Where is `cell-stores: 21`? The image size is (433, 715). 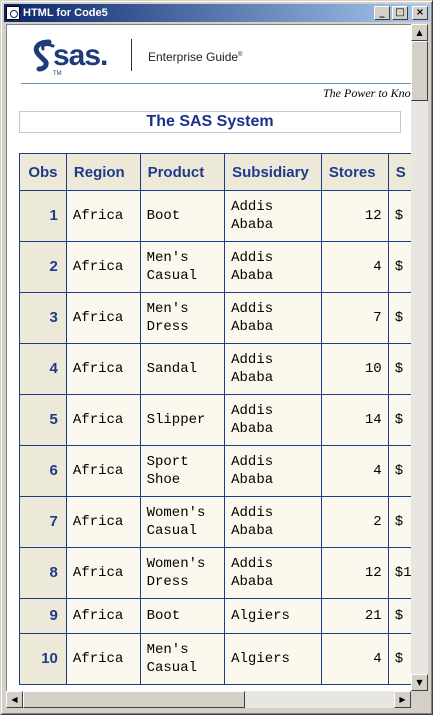 cell-stores: 21 is located at coordinates (354, 616).